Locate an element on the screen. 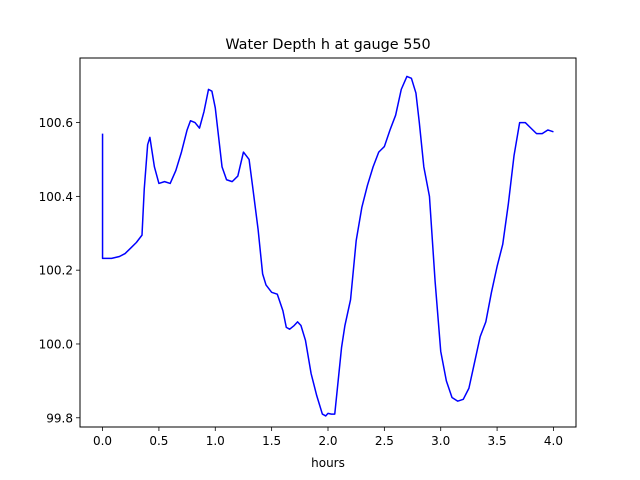 This screenshot has height=480, width=640. x-tick-label: 0.0 is located at coordinates (102, 441).